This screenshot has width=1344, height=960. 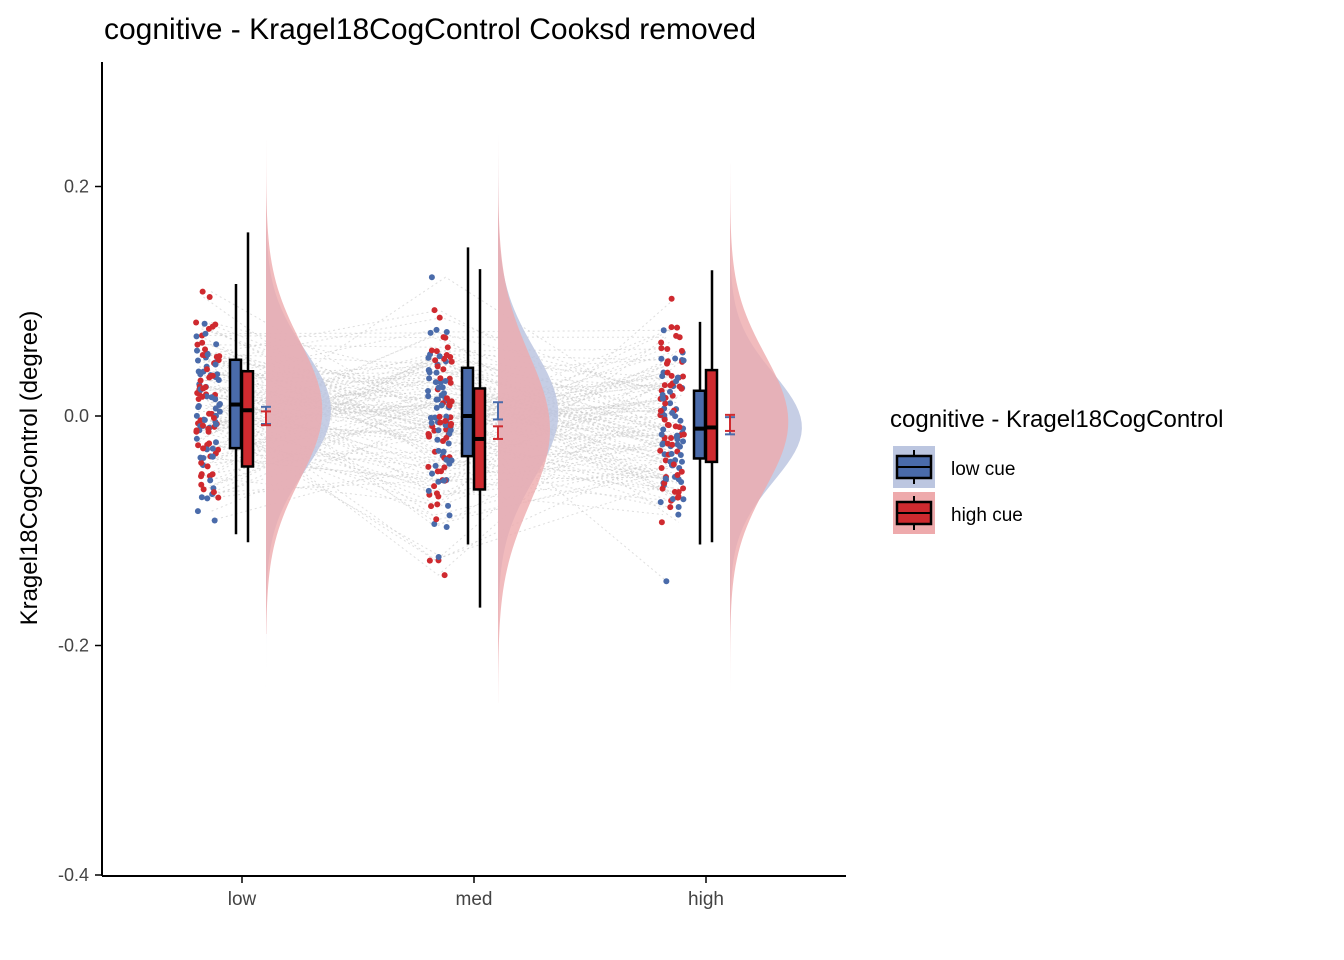 I want to click on boxplots, so click(x=473, y=420).